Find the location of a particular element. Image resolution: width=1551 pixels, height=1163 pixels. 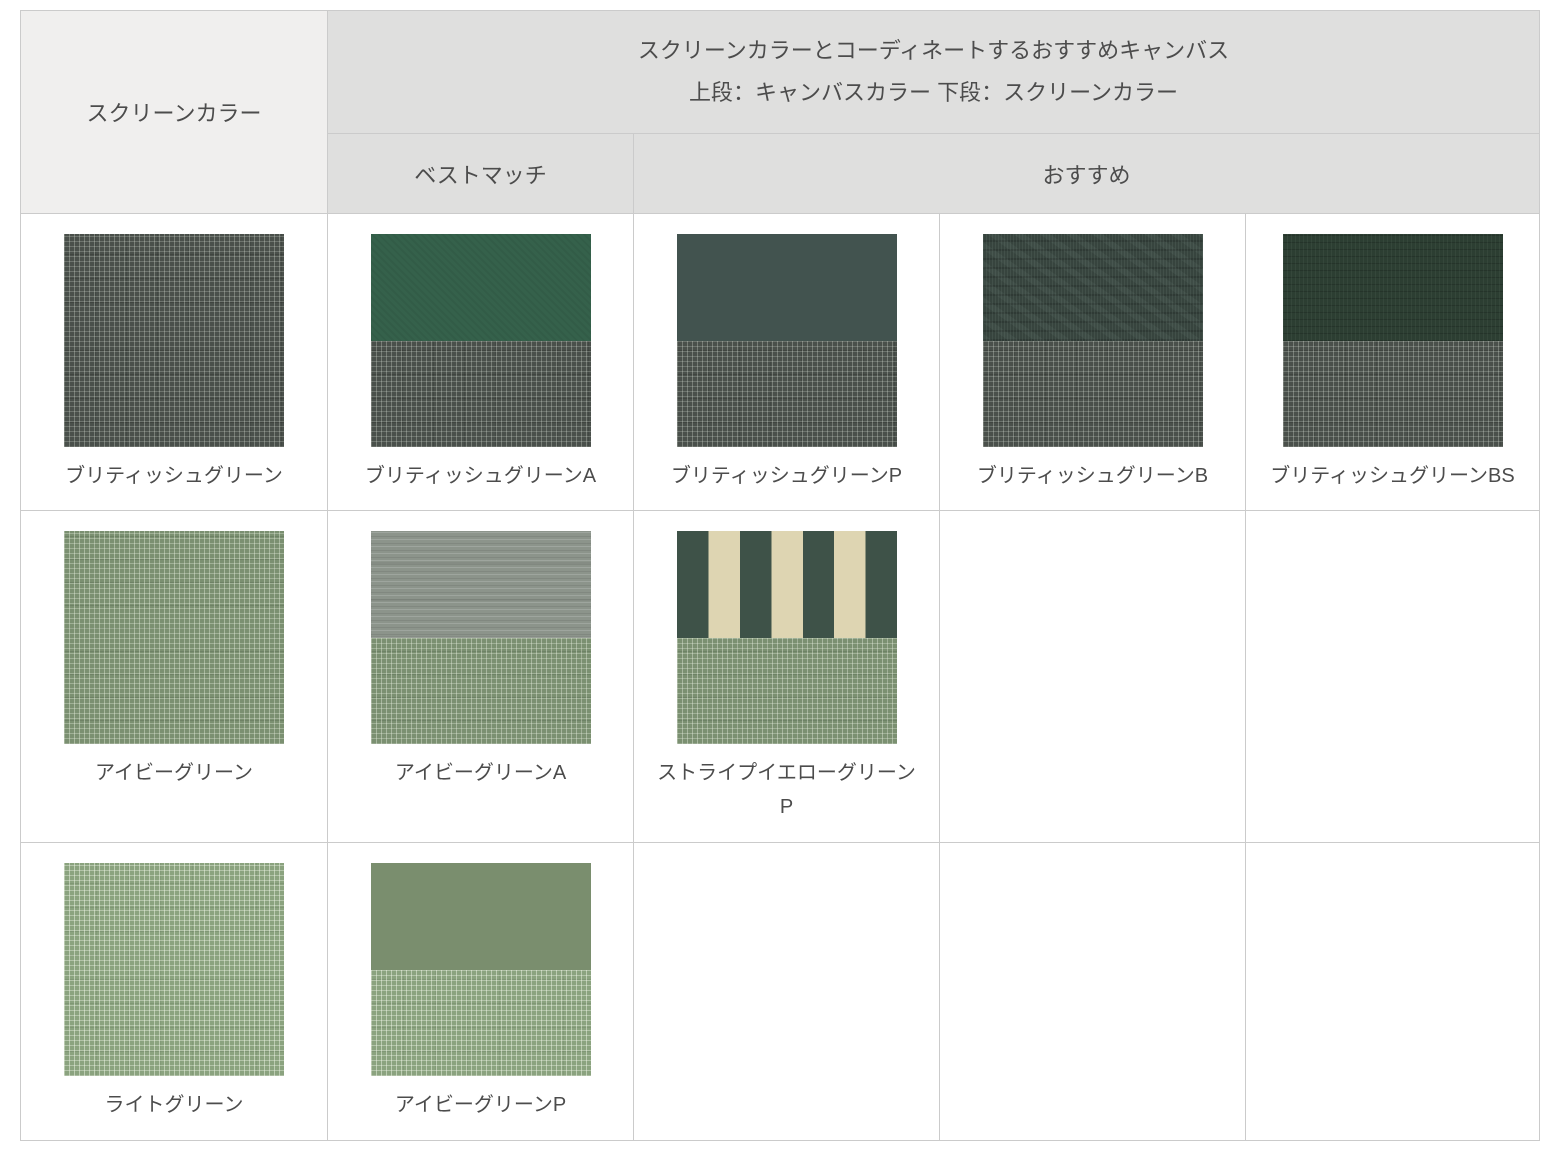

screen-color-cell-light-green: ライトグリーン is located at coordinates (174, 991).